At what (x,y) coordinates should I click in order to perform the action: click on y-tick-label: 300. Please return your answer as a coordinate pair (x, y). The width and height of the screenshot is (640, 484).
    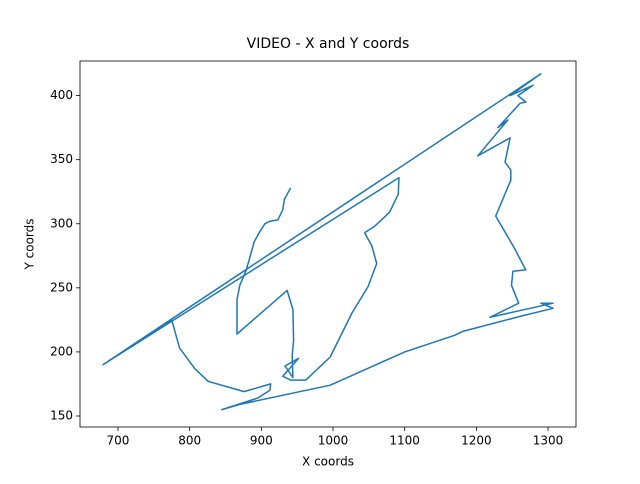
    Looking at the image, I should click on (61, 223).